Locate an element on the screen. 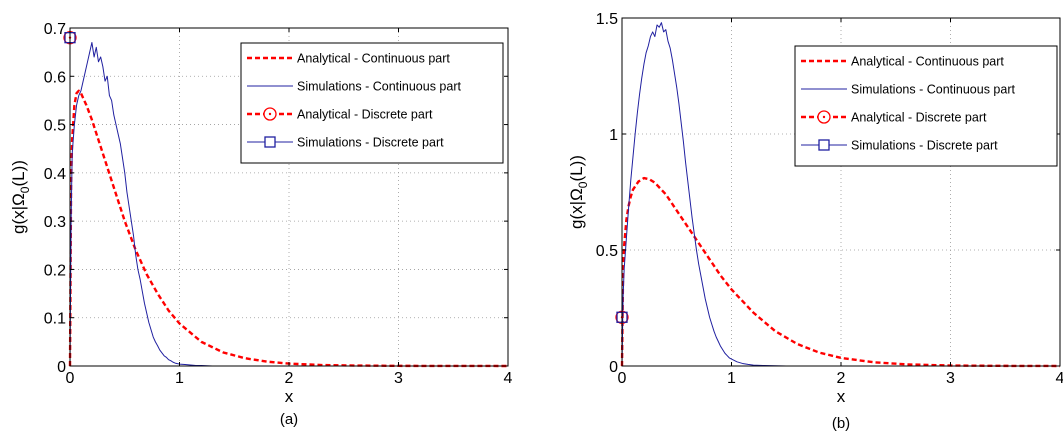 The width and height of the screenshot is (1063, 436). y-tick-label: 0.2 is located at coordinates (55, 270).